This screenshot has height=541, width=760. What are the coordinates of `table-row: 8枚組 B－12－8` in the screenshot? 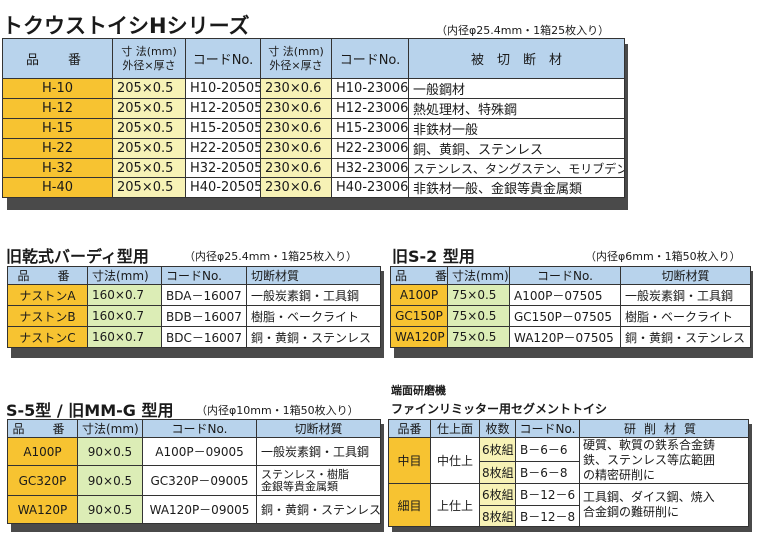 It's located at (569, 516).